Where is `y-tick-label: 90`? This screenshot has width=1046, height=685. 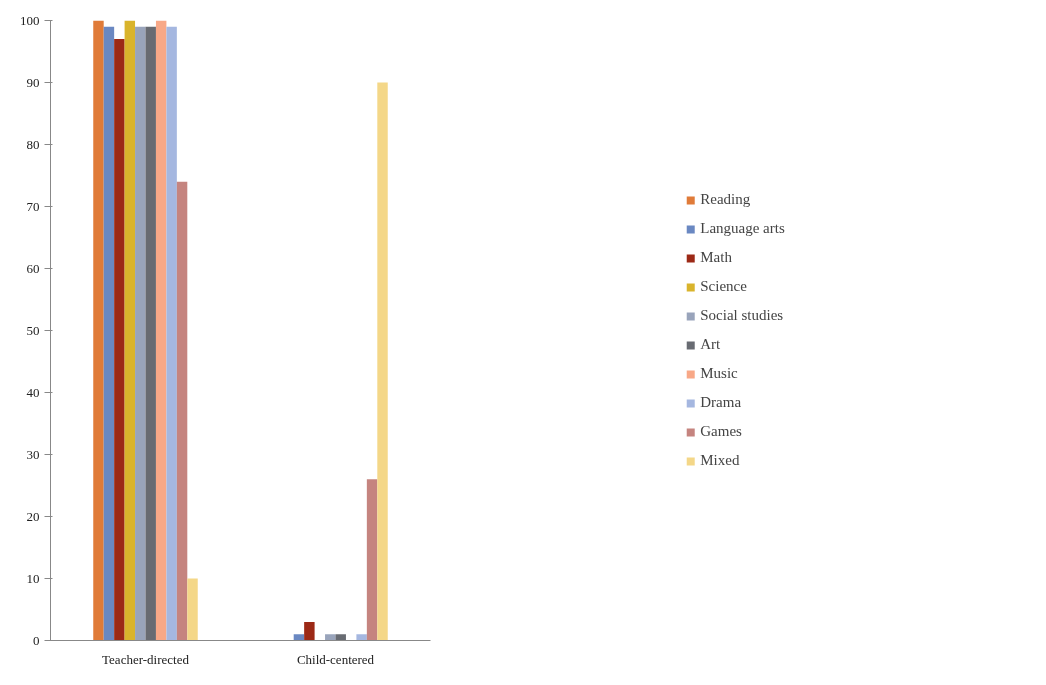
y-tick-label: 90 is located at coordinates (33, 82).